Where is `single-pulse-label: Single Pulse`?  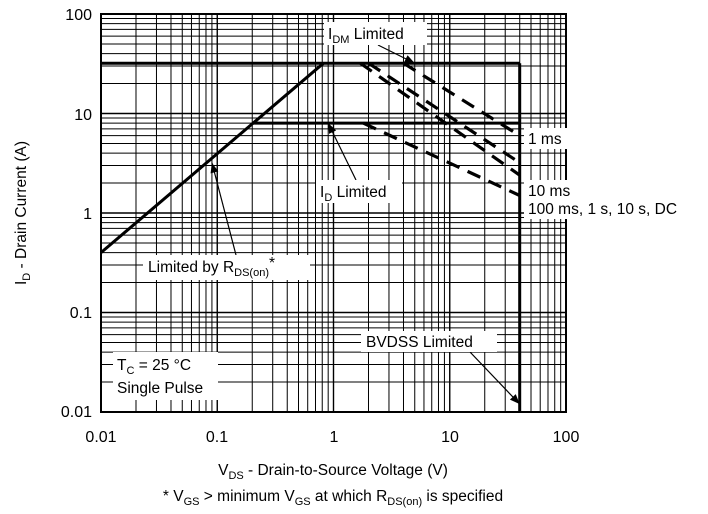
single-pulse-label: Single Pulse is located at coordinates (160, 388).